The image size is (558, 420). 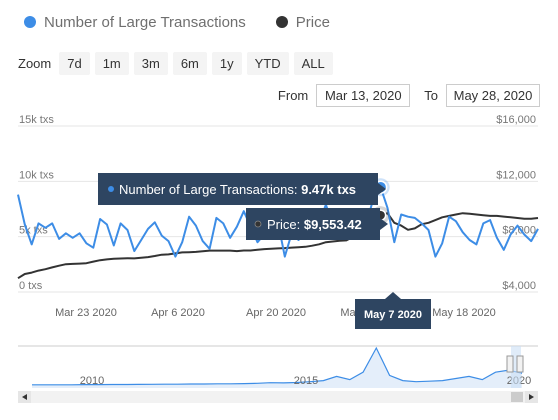 I want to click on tooltip-label: Price:, so click(x=285, y=224).